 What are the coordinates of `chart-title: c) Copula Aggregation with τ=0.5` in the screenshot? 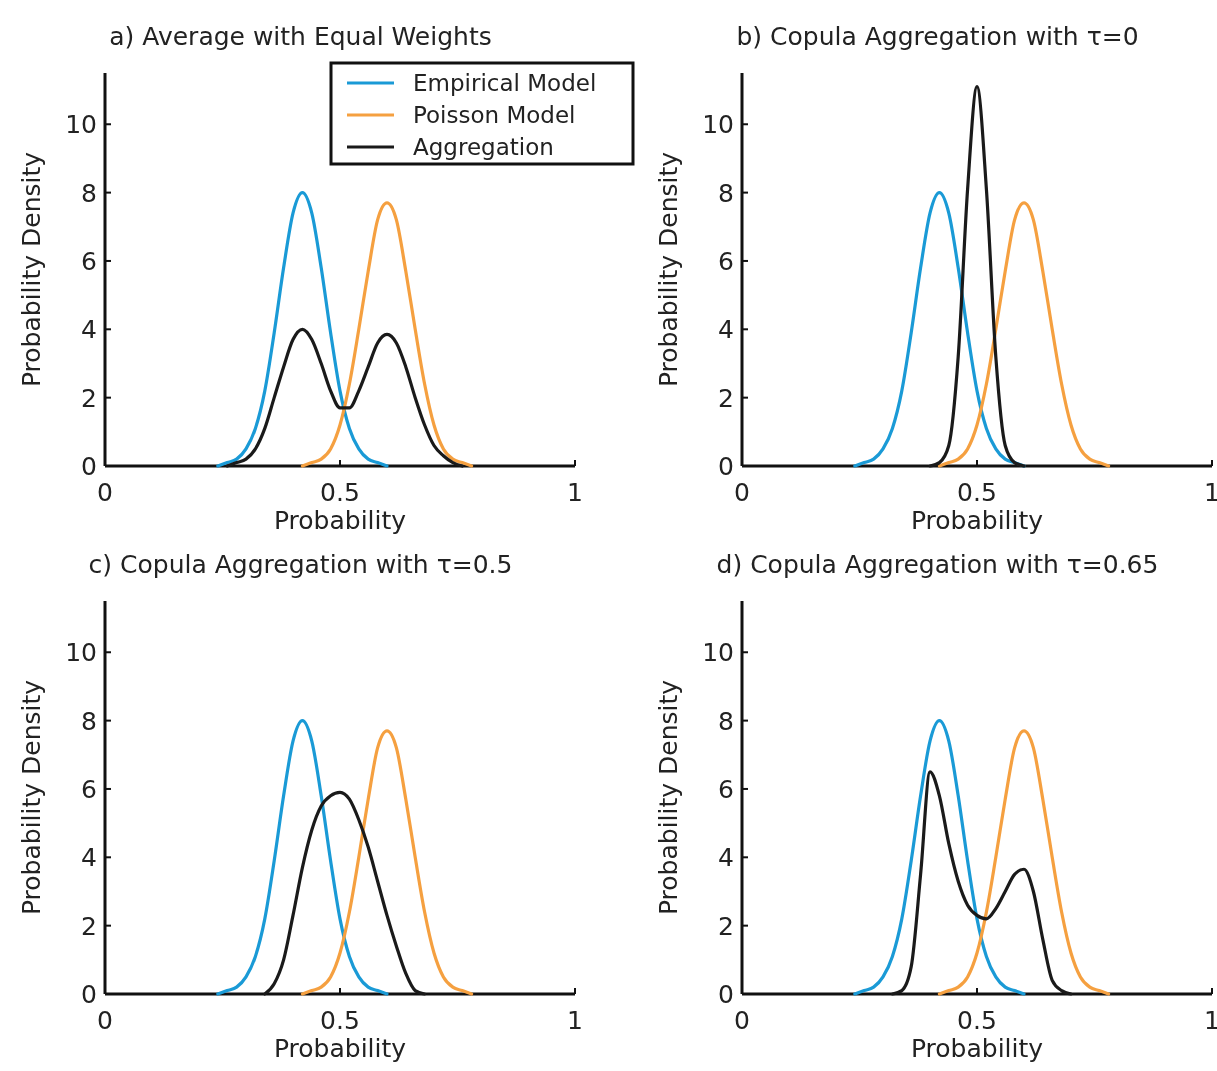 It's located at (300, 564).